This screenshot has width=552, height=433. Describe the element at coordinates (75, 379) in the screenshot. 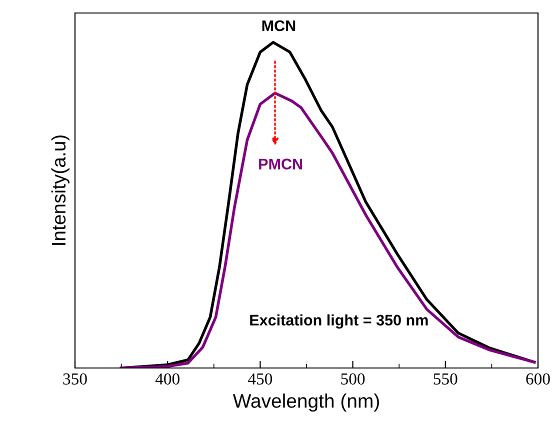

I see `x-tick-label: 350` at that location.